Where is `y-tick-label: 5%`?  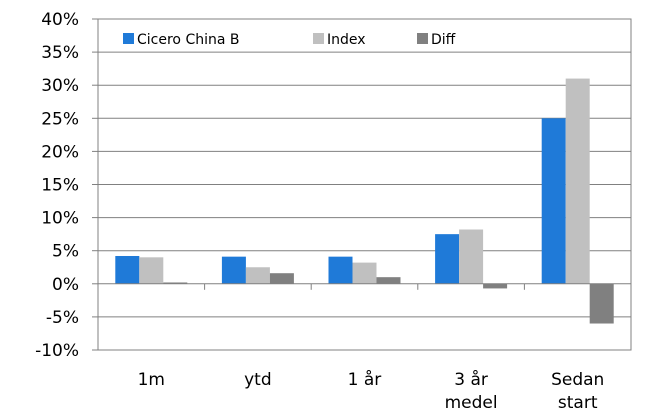 y-tick-label: 5% is located at coordinates (65, 252).